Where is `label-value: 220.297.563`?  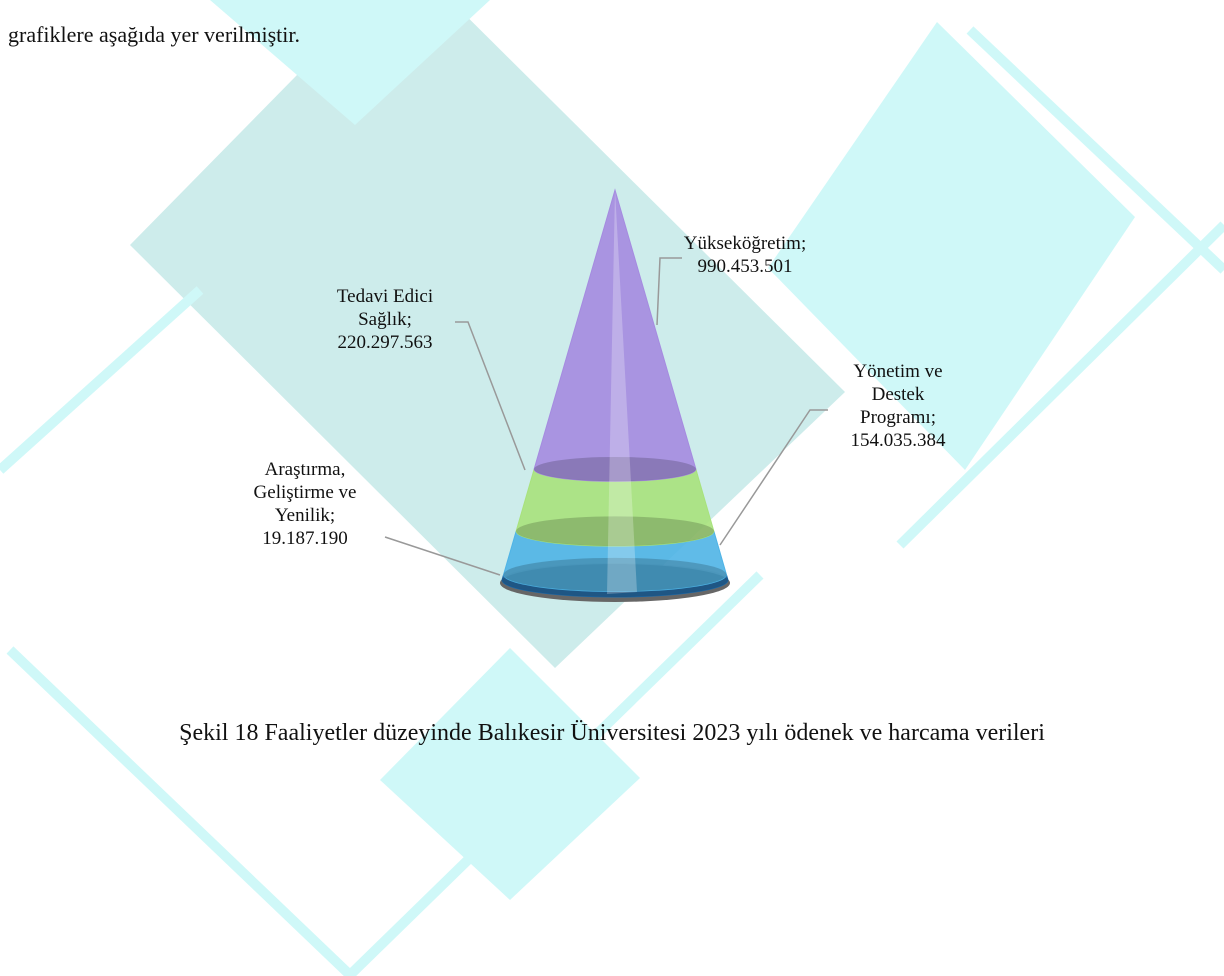
label-value: 220.297.563 is located at coordinates (385, 342).